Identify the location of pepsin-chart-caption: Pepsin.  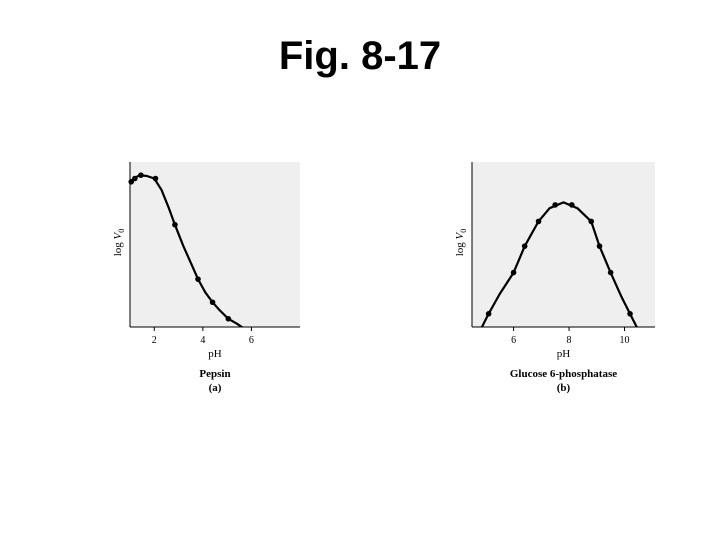
(214, 374).